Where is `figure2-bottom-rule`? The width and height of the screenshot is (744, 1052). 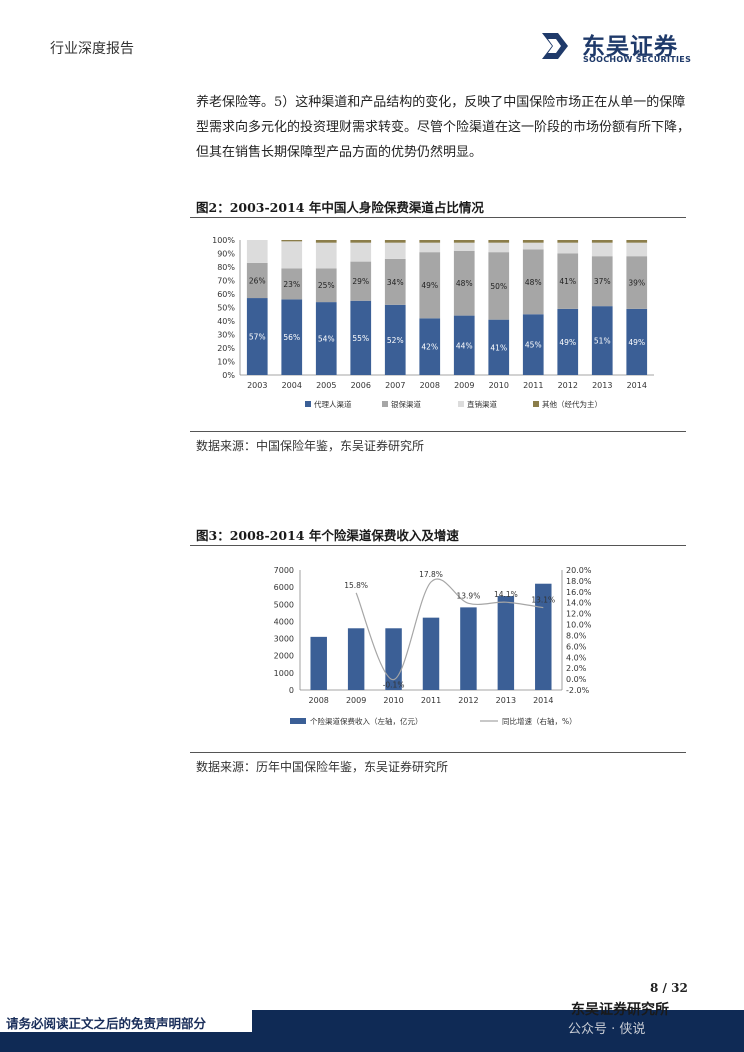 figure2-bottom-rule is located at coordinates (438, 431).